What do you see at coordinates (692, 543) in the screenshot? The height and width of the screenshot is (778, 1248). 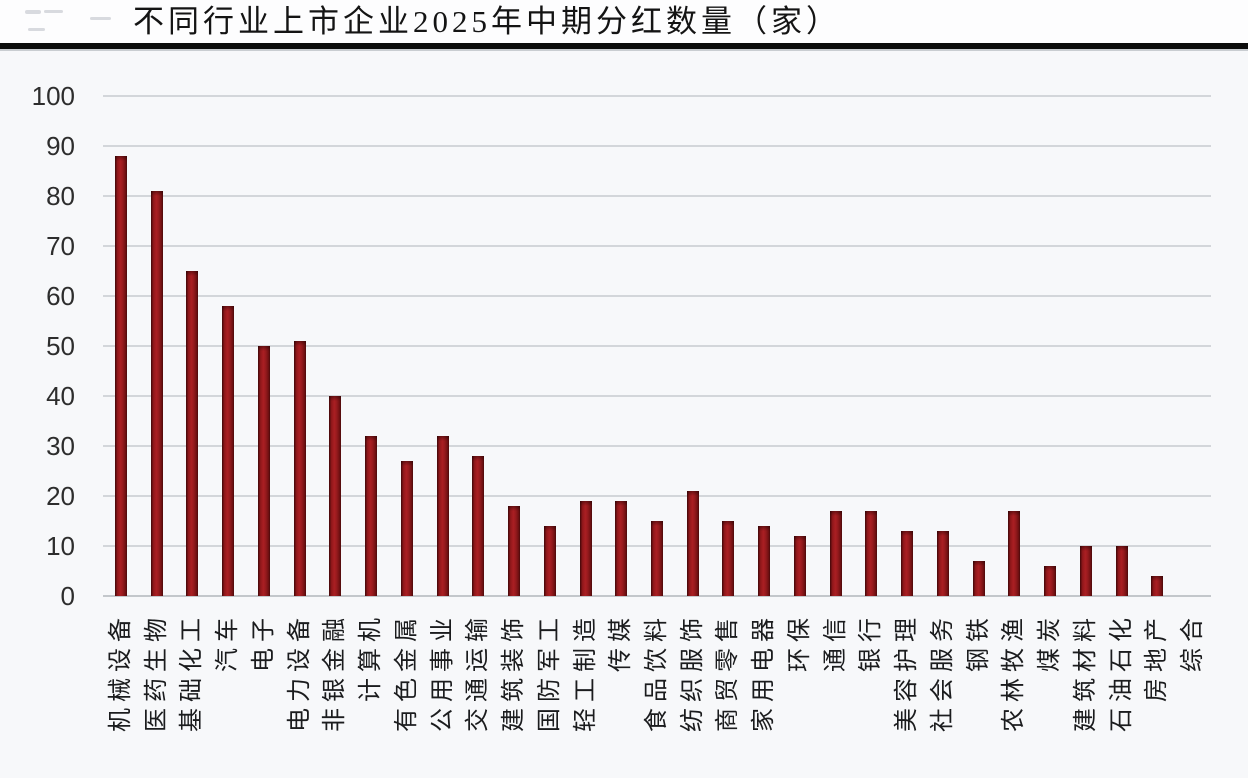 I see `bar-纺织服饰` at bounding box center [692, 543].